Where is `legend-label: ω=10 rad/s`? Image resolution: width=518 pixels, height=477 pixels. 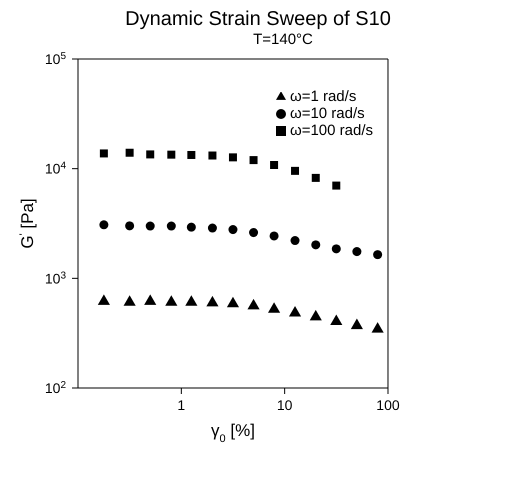 legend-label: ω=10 rad/s is located at coordinates (327, 113).